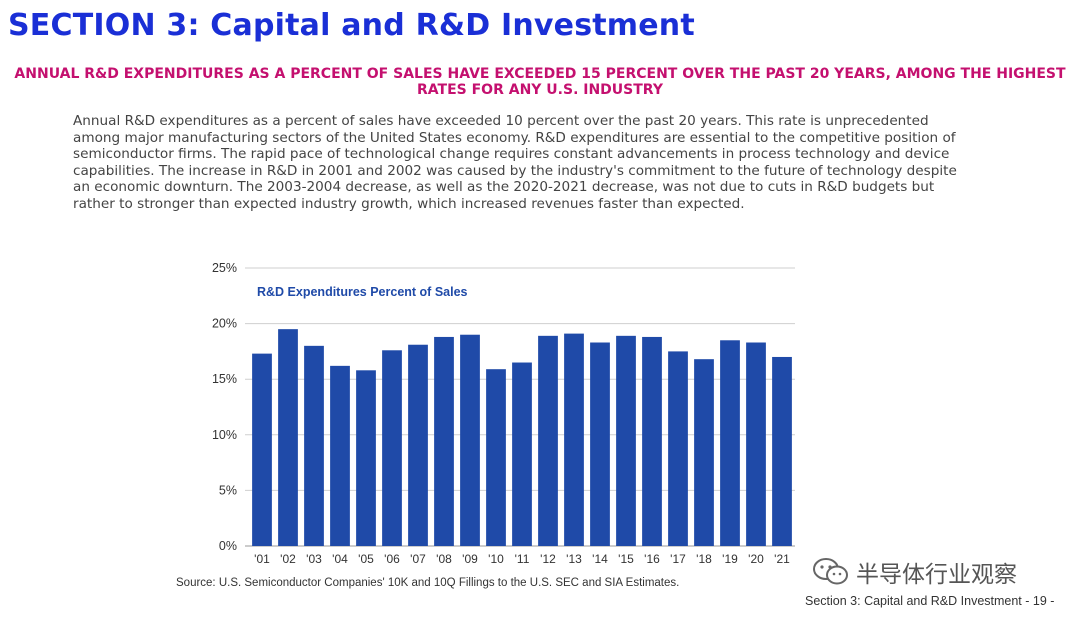 This screenshot has width=1080, height=619. I want to click on x-tick-label: '14, so click(600, 559).